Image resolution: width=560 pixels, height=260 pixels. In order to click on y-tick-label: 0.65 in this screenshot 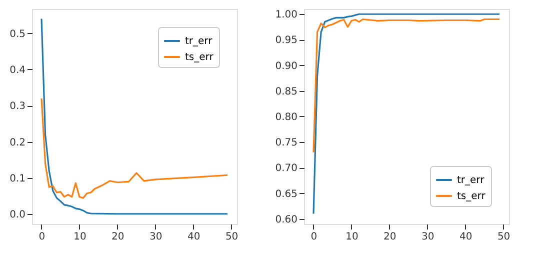, I will do `click(286, 194)`.